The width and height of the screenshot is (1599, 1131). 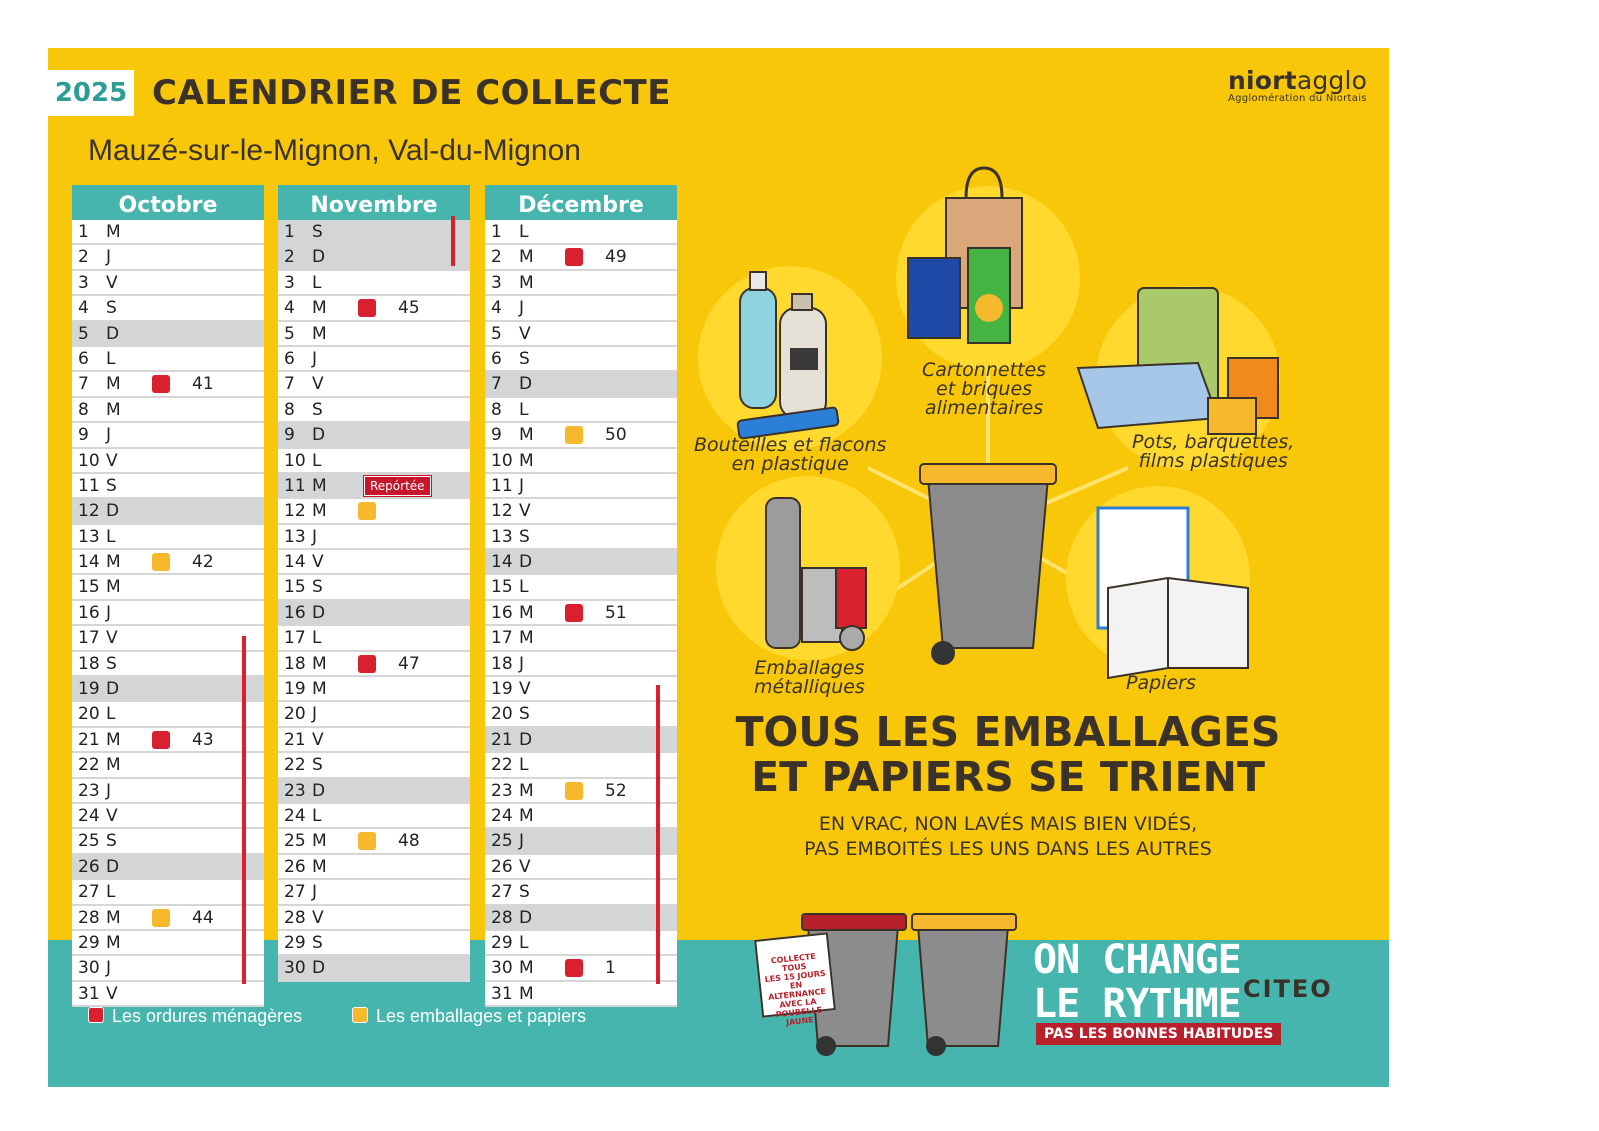 What do you see at coordinates (168, 893) in the screenshot?
I see `day-row: 27 L` at bounding box center [168, 893].